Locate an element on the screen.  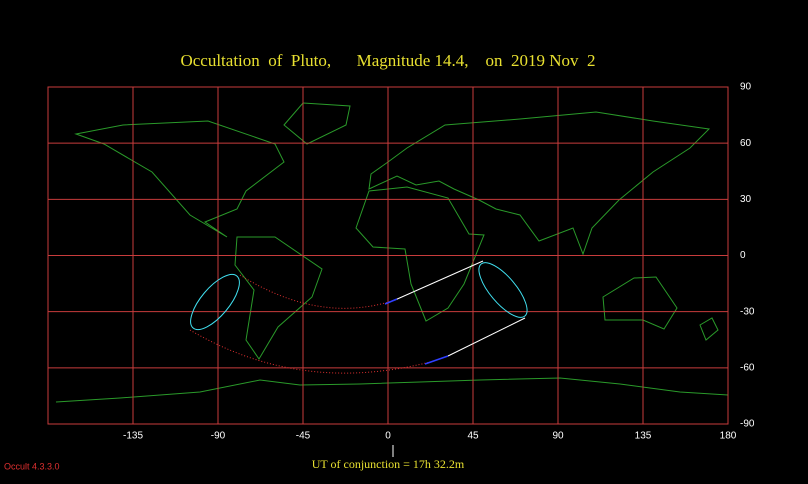
y-tick-label: 60 is located at coordinates (746, 143).